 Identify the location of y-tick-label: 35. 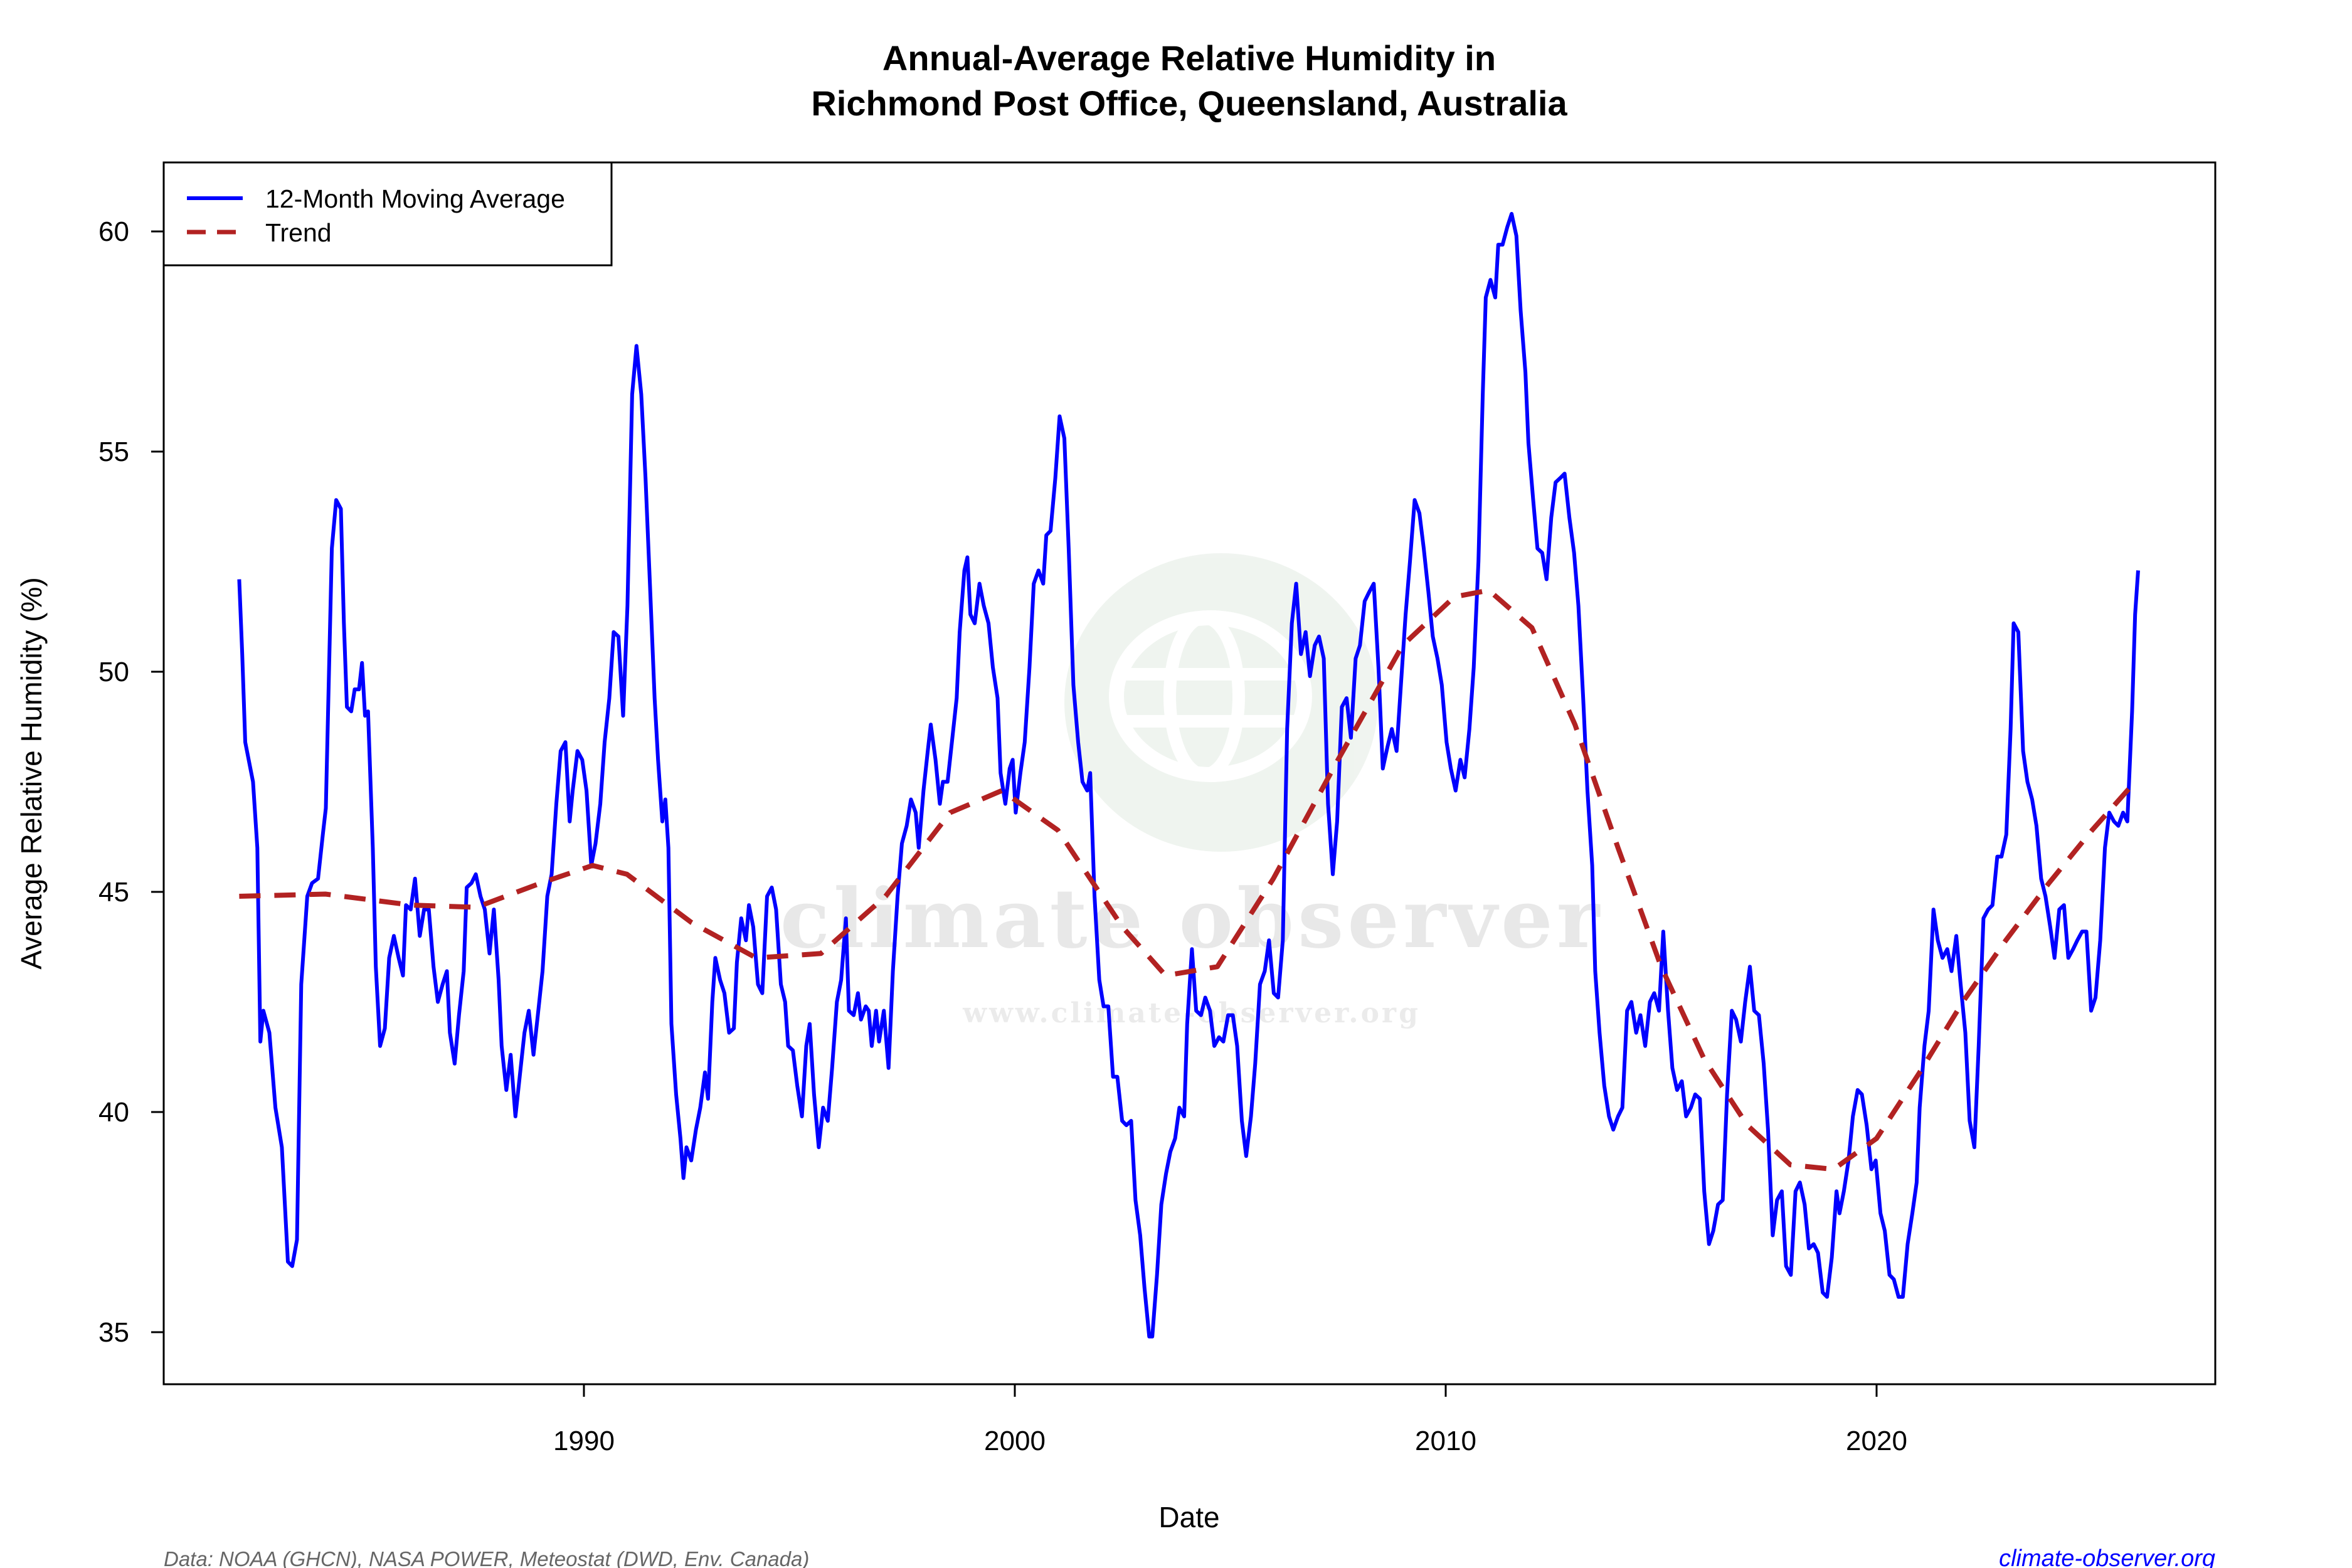
(114, 1332).